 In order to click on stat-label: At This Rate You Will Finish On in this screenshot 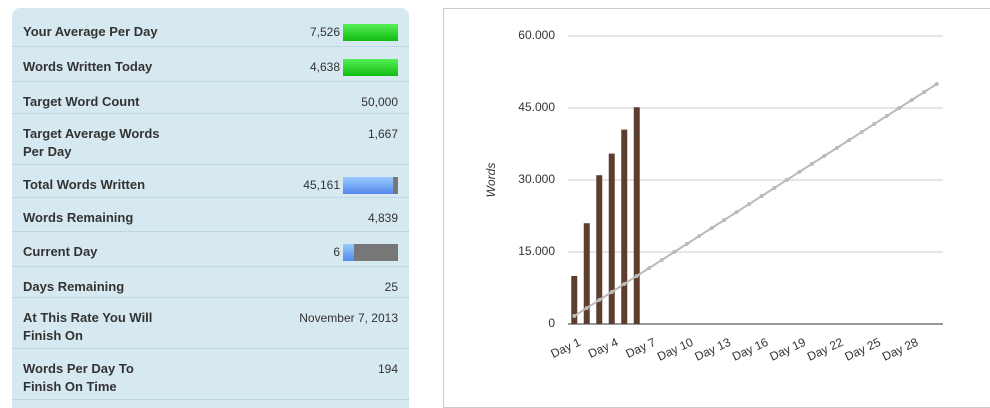, I will do `click(88, 326)`.